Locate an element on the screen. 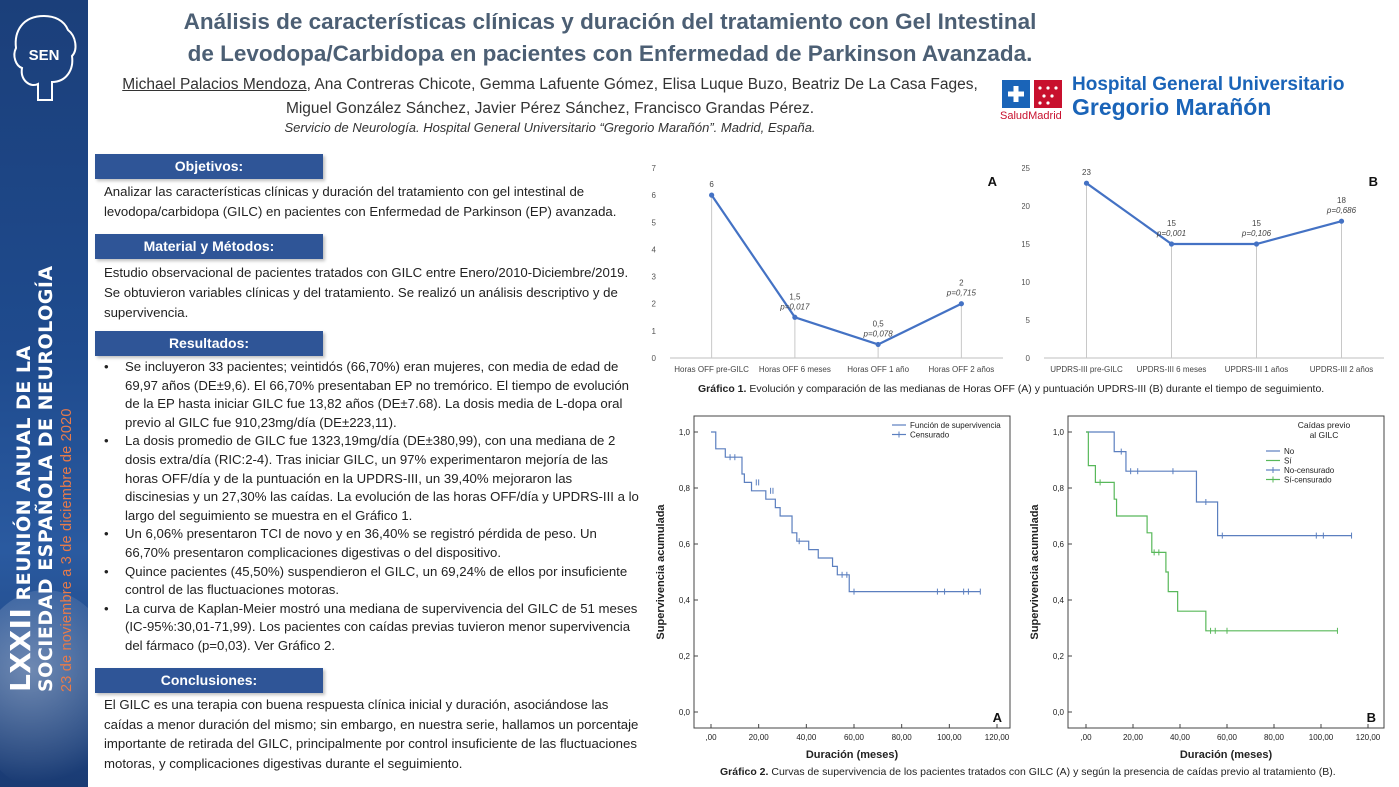 This screenshot has height=787, width=1399. panel-label: A is located at coordinates (993, 181).